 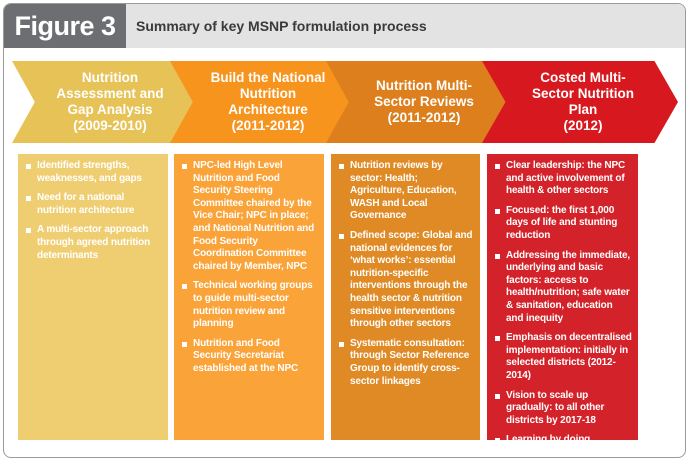 I want to click on stage-title: Nutrition Multi-Sector Reviews, so click(x=424, y=93).